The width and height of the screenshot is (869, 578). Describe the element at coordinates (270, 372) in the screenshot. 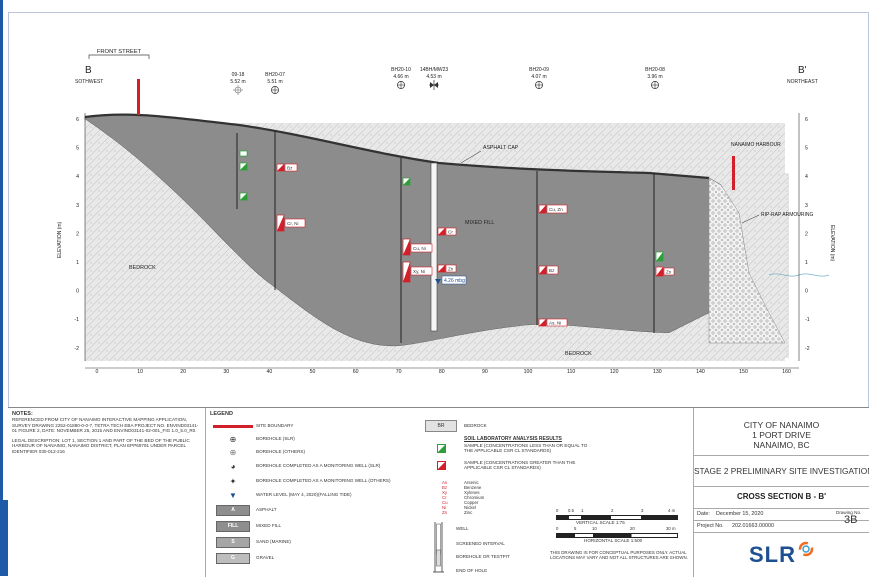

I see `x-tick-label: 40` at that location.